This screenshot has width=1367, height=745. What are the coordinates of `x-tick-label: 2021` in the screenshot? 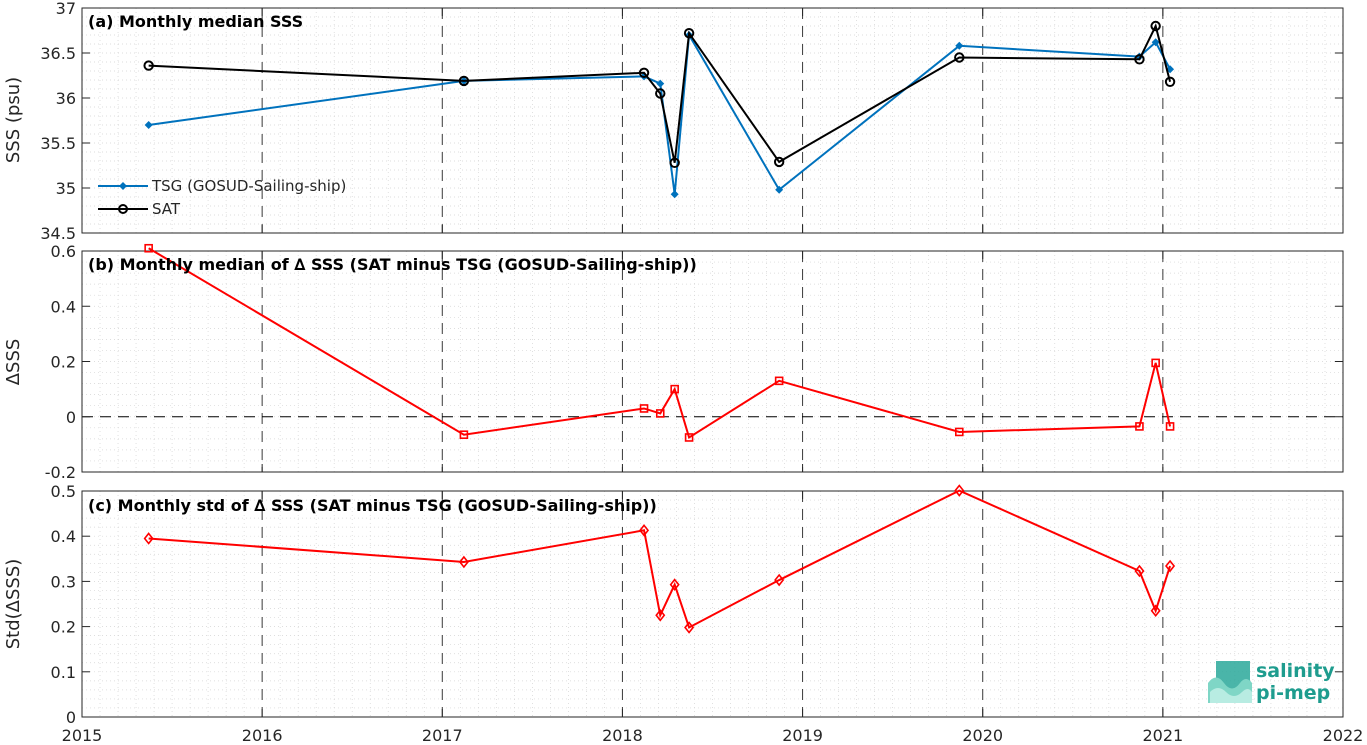 It's located at (1162, 735).